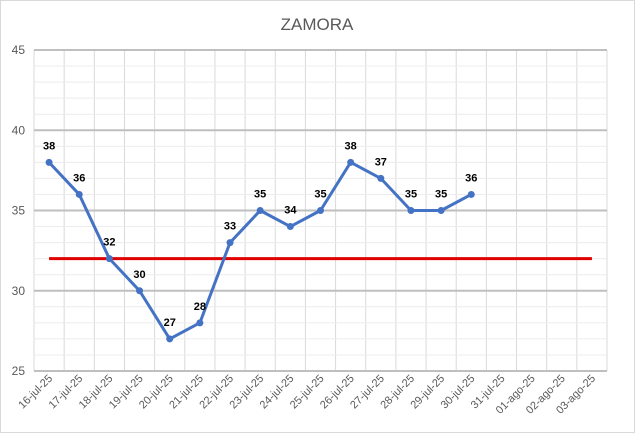 The image size is (635, 433). I want to click on y-axis-ticks: 25 30 35 40 45, so click(19, 210).